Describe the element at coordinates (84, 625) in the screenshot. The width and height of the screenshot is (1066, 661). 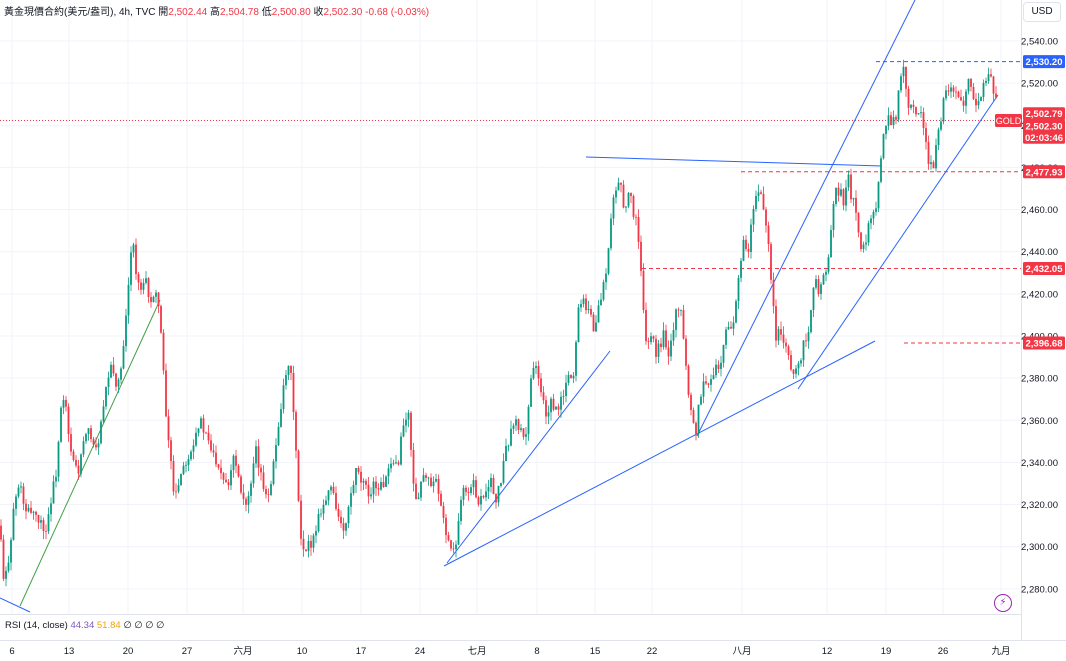
I see `rsi-legend: RSI (14, close) 44.34 51.84 ∅ ∅ ∅ ∅` at that location.